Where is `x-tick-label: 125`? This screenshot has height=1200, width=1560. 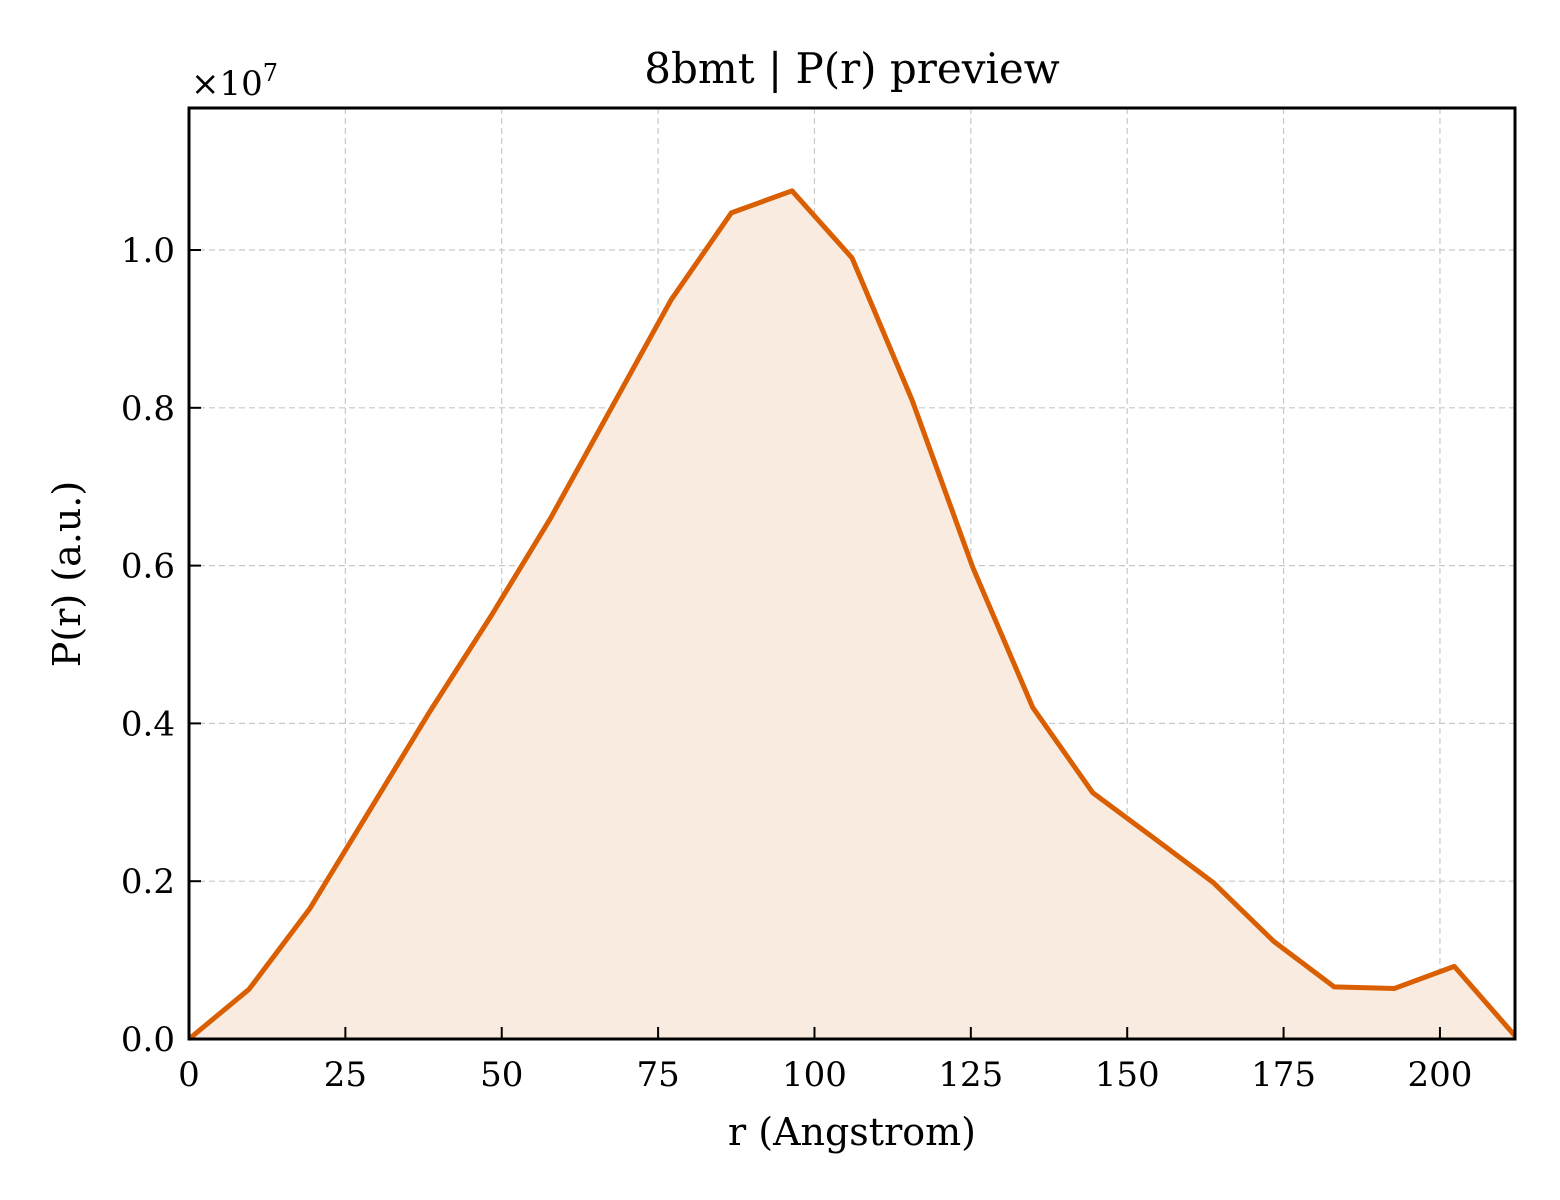 x-tick-label: 125 is located at coordinates (970, 1075).